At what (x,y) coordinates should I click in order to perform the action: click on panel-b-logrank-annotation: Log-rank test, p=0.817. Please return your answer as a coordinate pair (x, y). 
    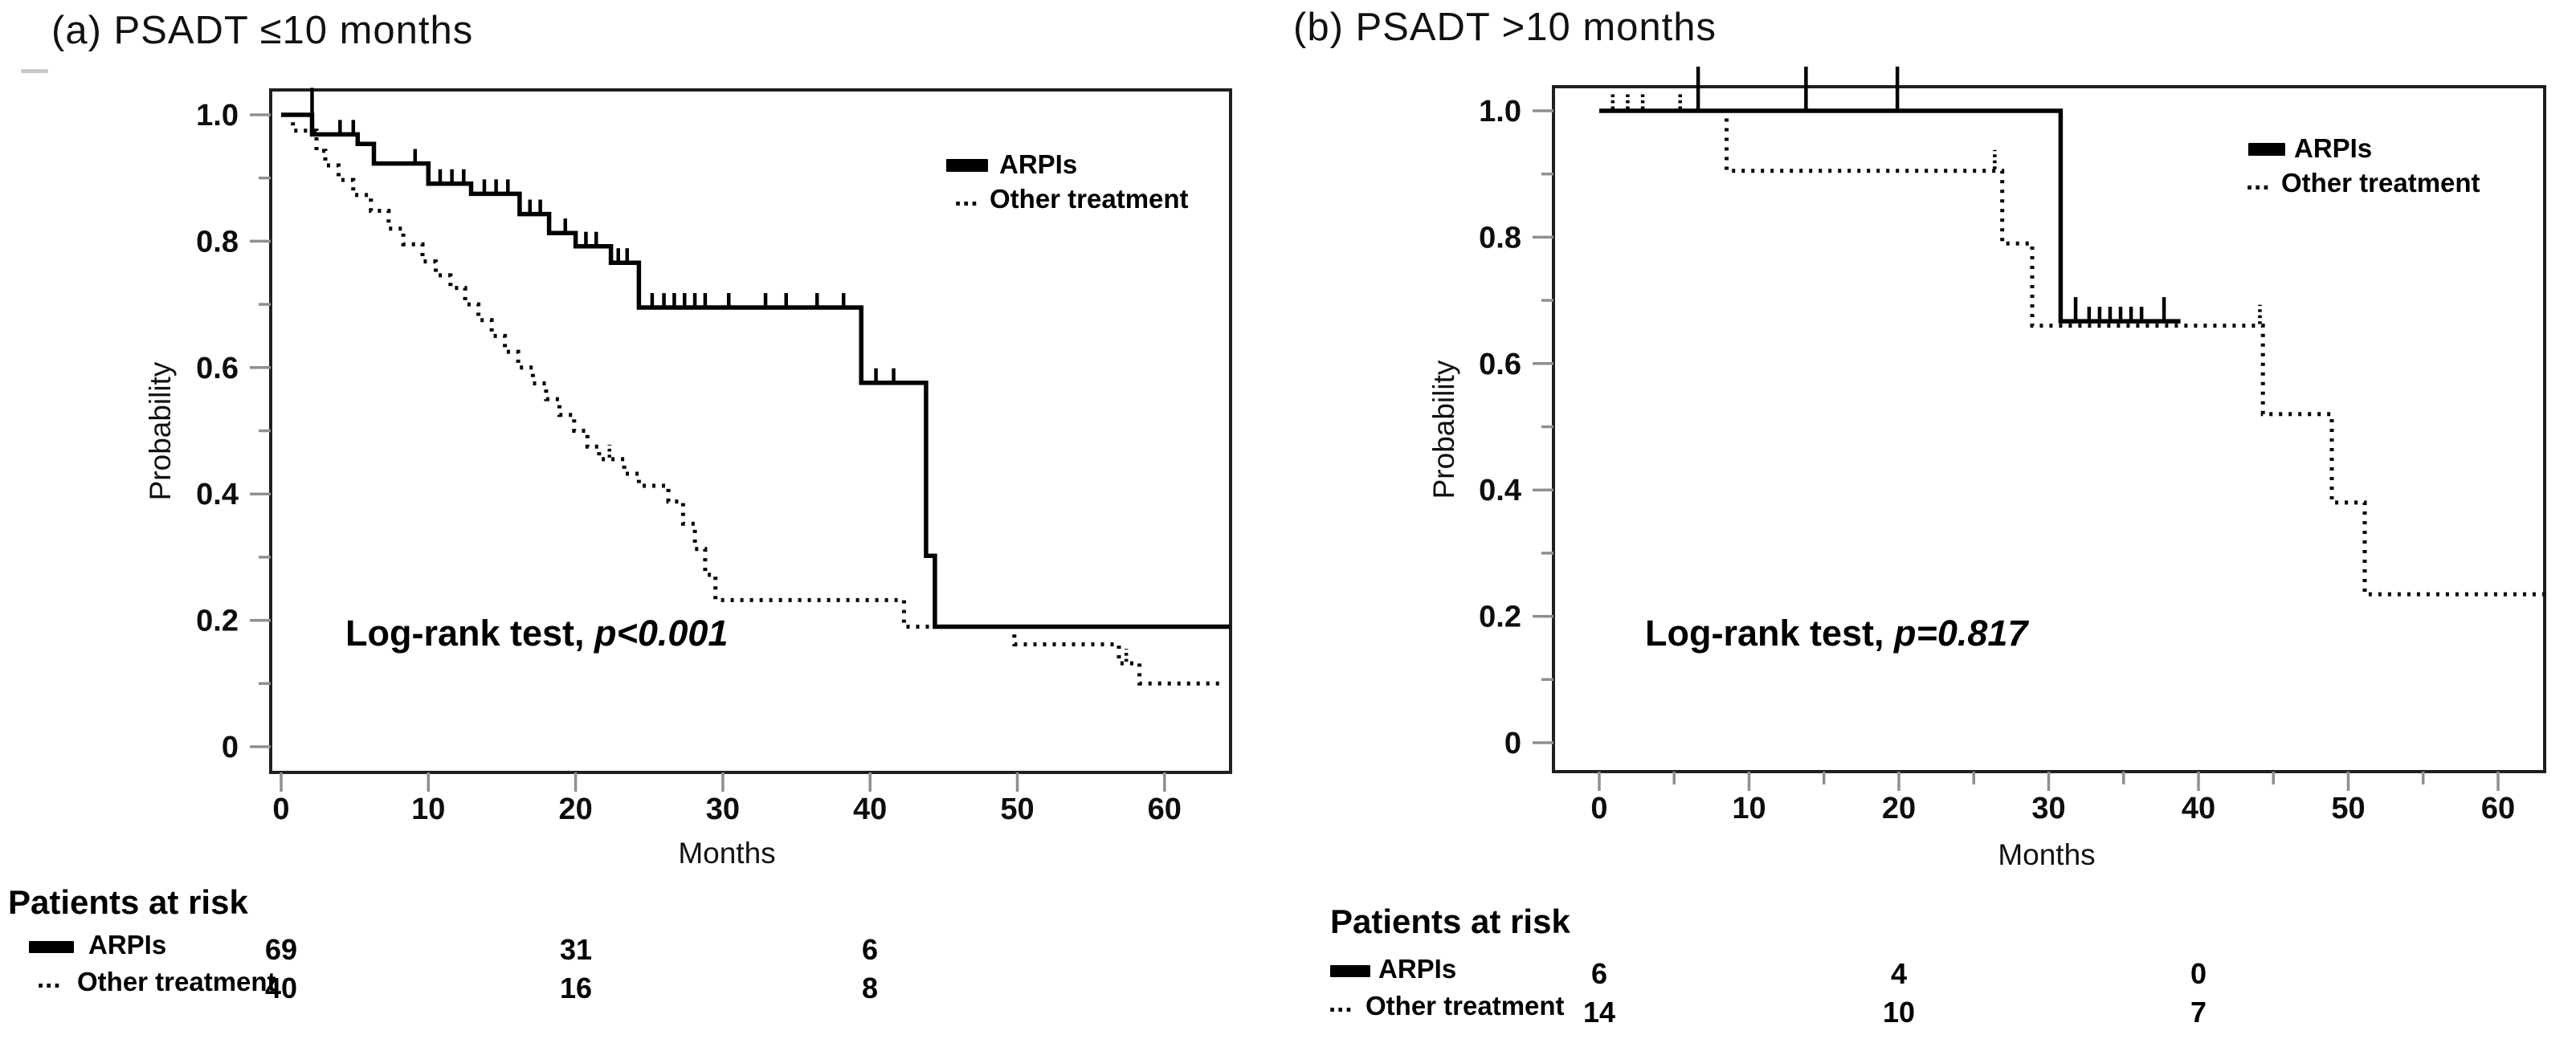
    Looking at the image, I should click on (1836, 633).